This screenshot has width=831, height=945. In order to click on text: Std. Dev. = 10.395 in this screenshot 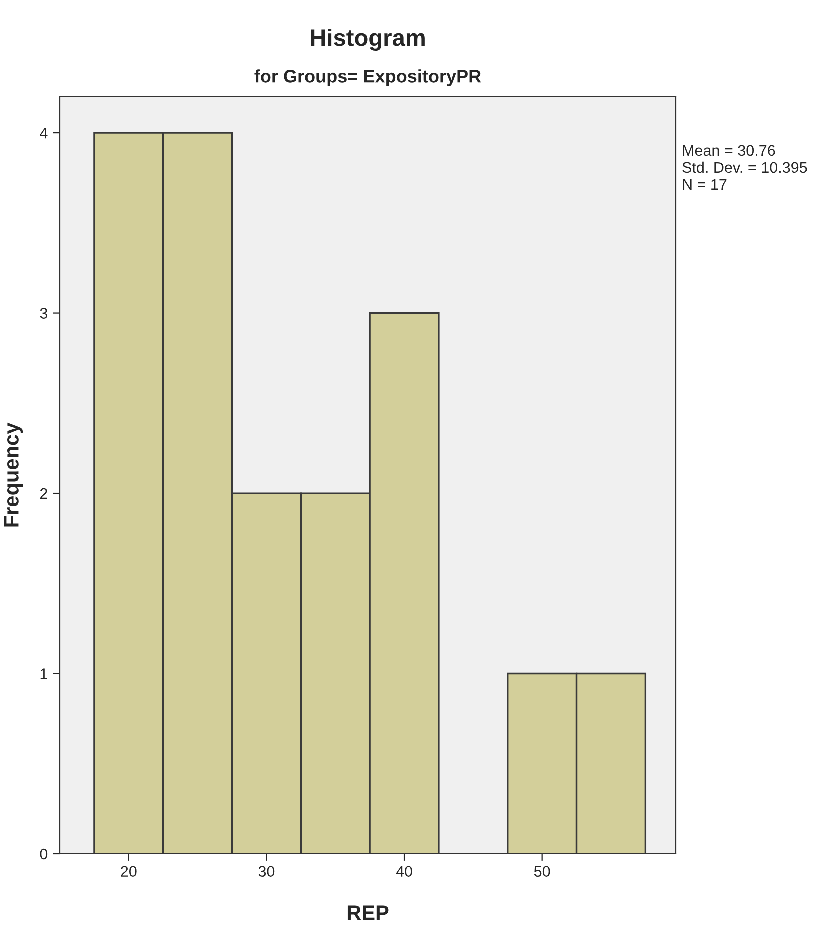, I will do `click(745, 168)`.